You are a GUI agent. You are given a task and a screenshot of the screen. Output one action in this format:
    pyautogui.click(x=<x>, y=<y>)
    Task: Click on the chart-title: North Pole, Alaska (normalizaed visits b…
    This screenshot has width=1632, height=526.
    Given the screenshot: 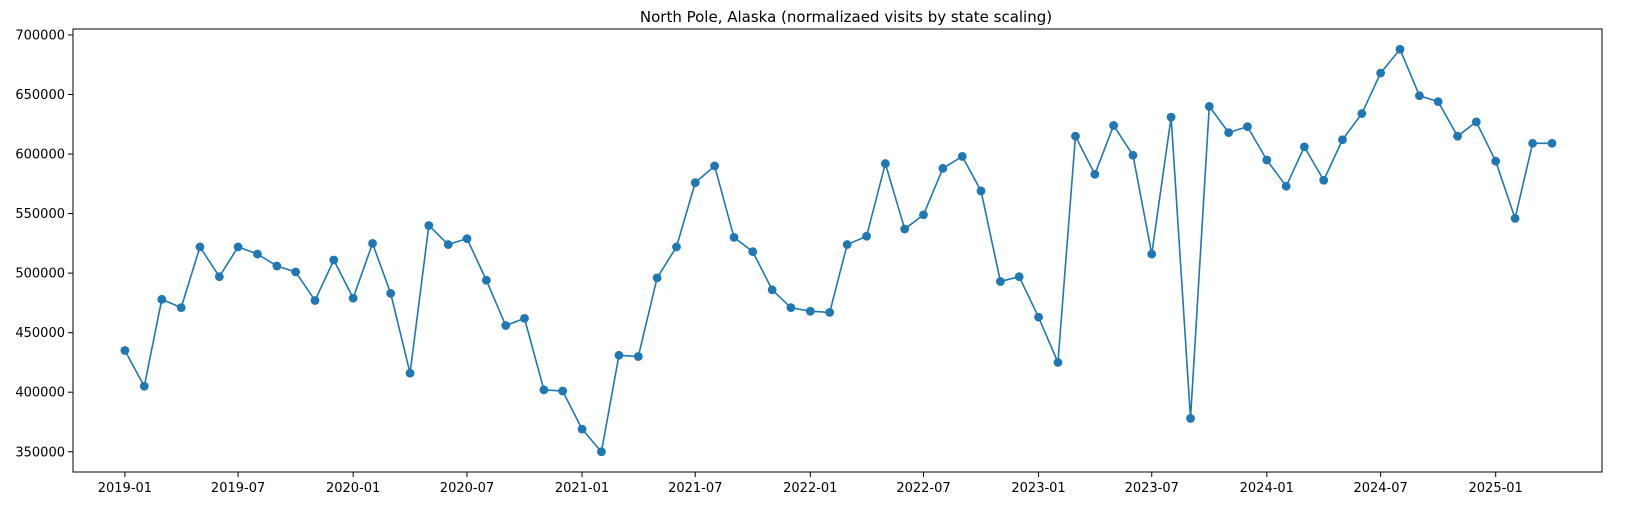 What is the action you would take?
    pyautogui.click(x=846, y=17)
    